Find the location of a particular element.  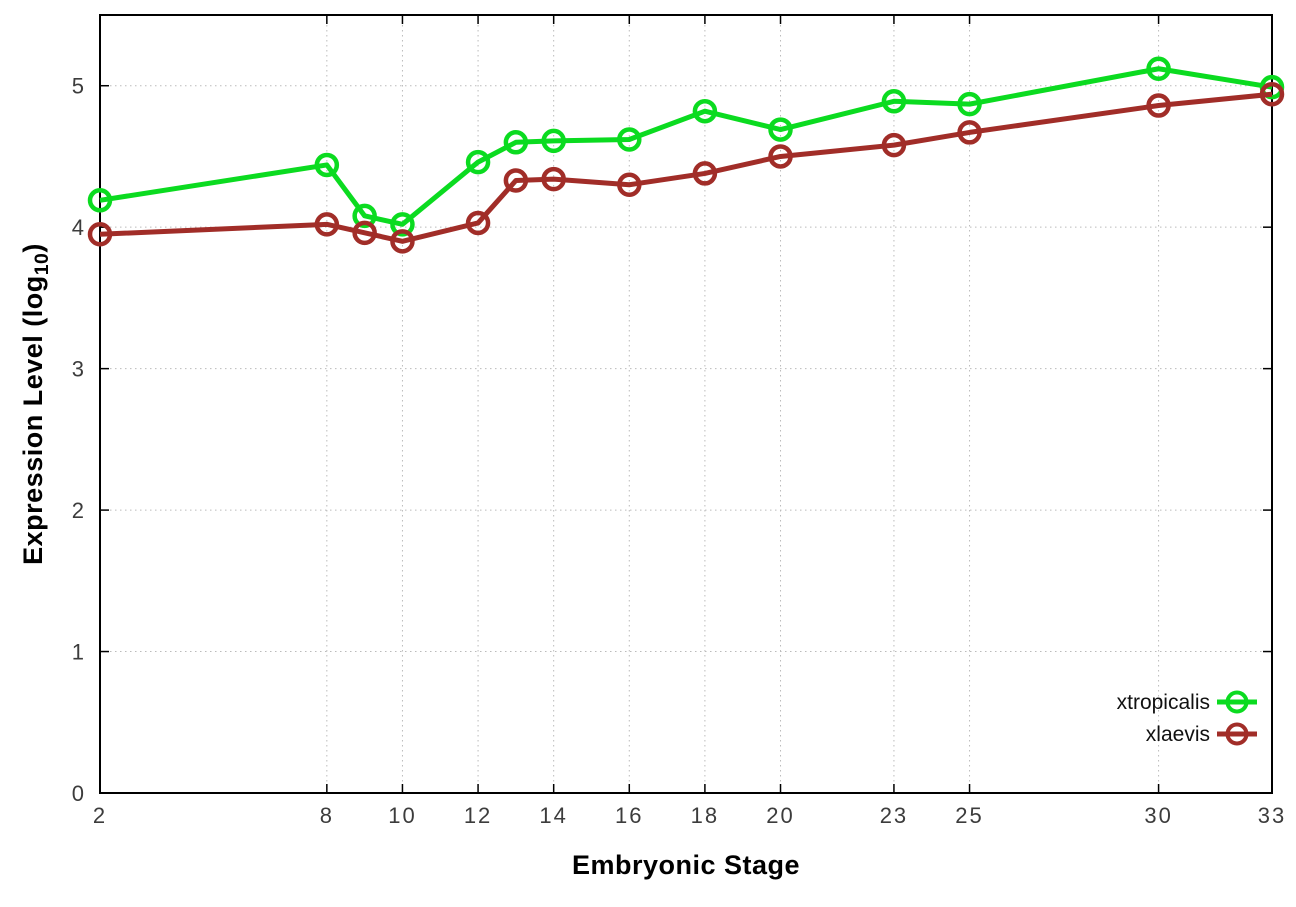

y-axis-title-close: ) is located at coordinates (32, 248).